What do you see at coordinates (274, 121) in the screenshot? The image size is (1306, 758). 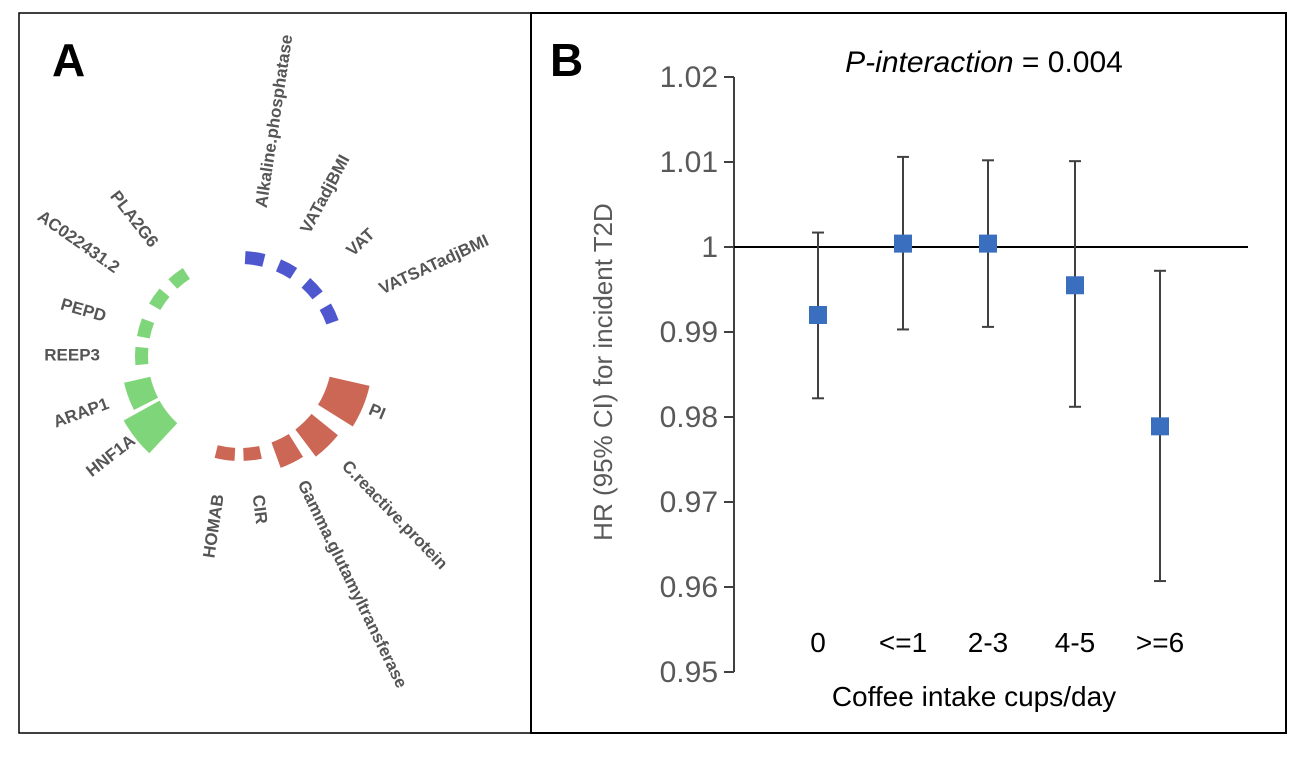 I see `circos-label: Alkaline.phosphatase` at bounding box center [274, 121].